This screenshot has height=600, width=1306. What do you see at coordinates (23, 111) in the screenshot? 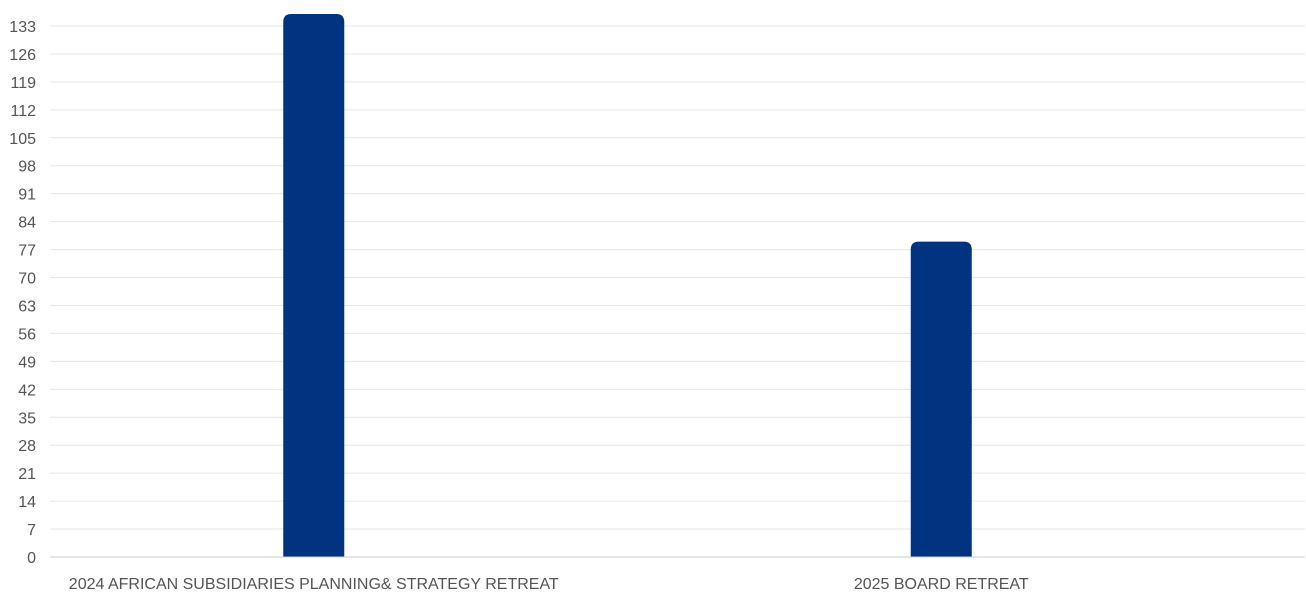
I see `y-tick-label: 112` at bounding box center [23, 111].